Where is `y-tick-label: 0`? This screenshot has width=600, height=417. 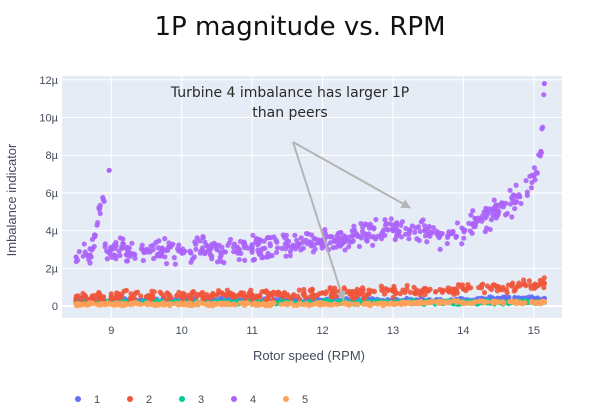 y-tick-label: 0 is located at coordinates (55, 307).